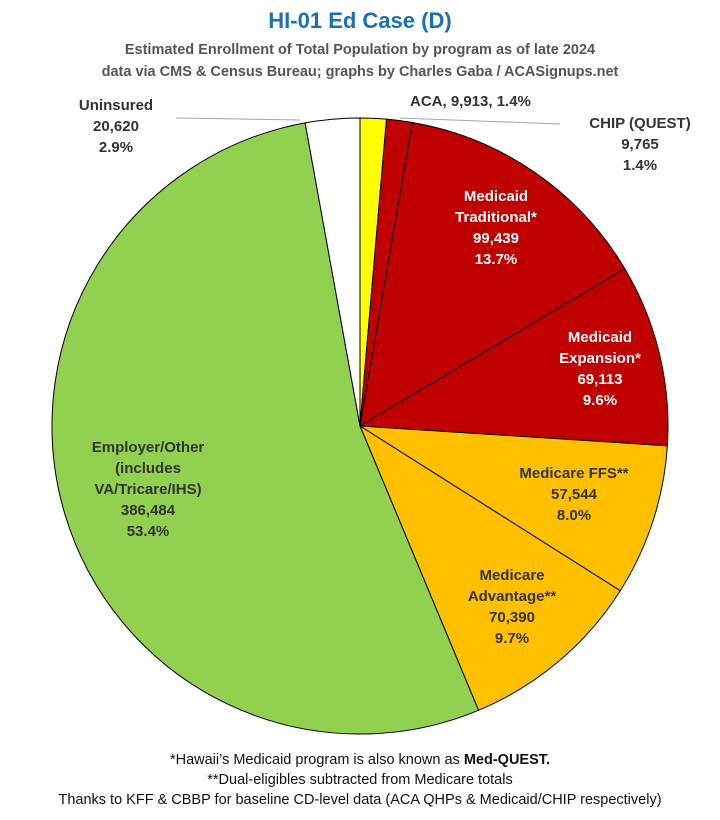 Image resolution: width=720 pixels, height=820 pixels. What do you see at coordinates (496, 228) in the screenshot?
I see `data-label-medicaid-traditional: Medicaid Traditional* 99,439 13.7%` at bounding box center [496, 228].